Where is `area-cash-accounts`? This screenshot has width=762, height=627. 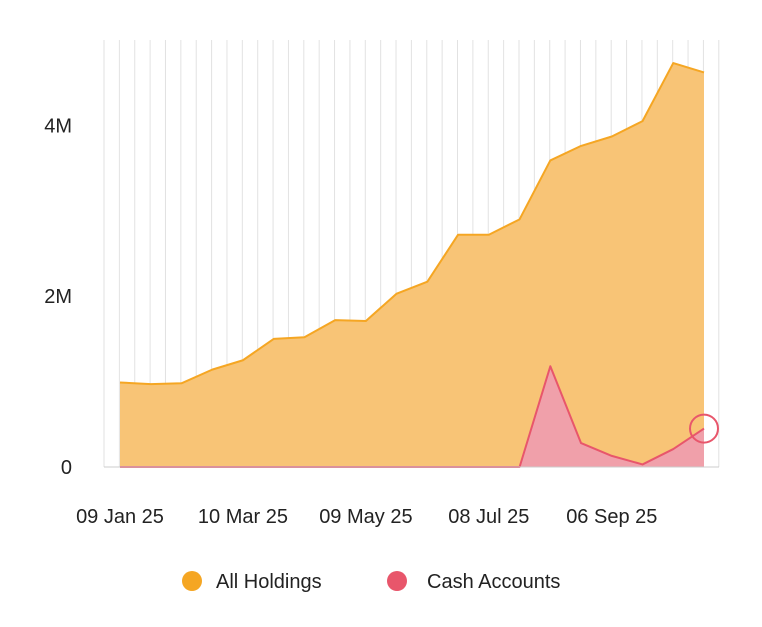 area-cash-accounts is located at coordinates (412, 416).